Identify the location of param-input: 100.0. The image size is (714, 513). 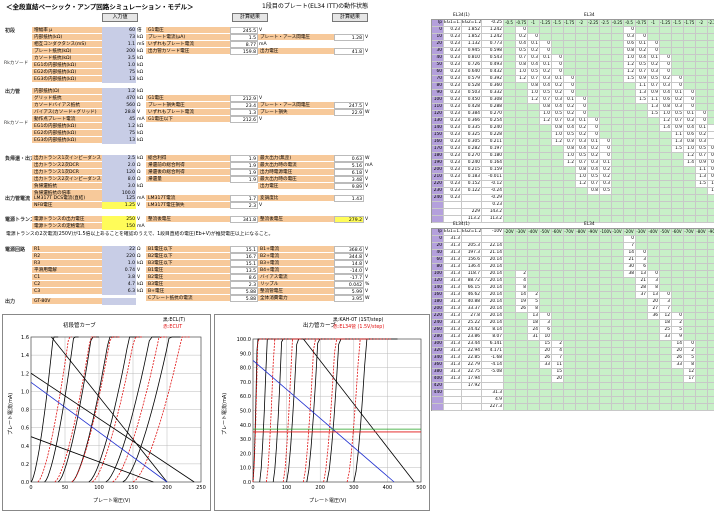
(119, 193).